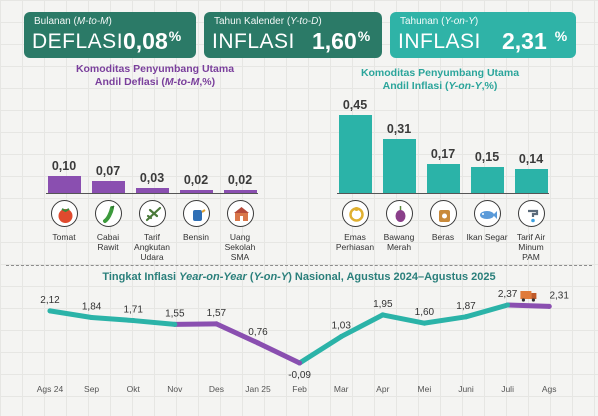 The width and height of the screenshot is (598, 416). Describe the element at coordinates (443, 153) in the screenshot. I see `bar-value-label: 0,17` at that location.